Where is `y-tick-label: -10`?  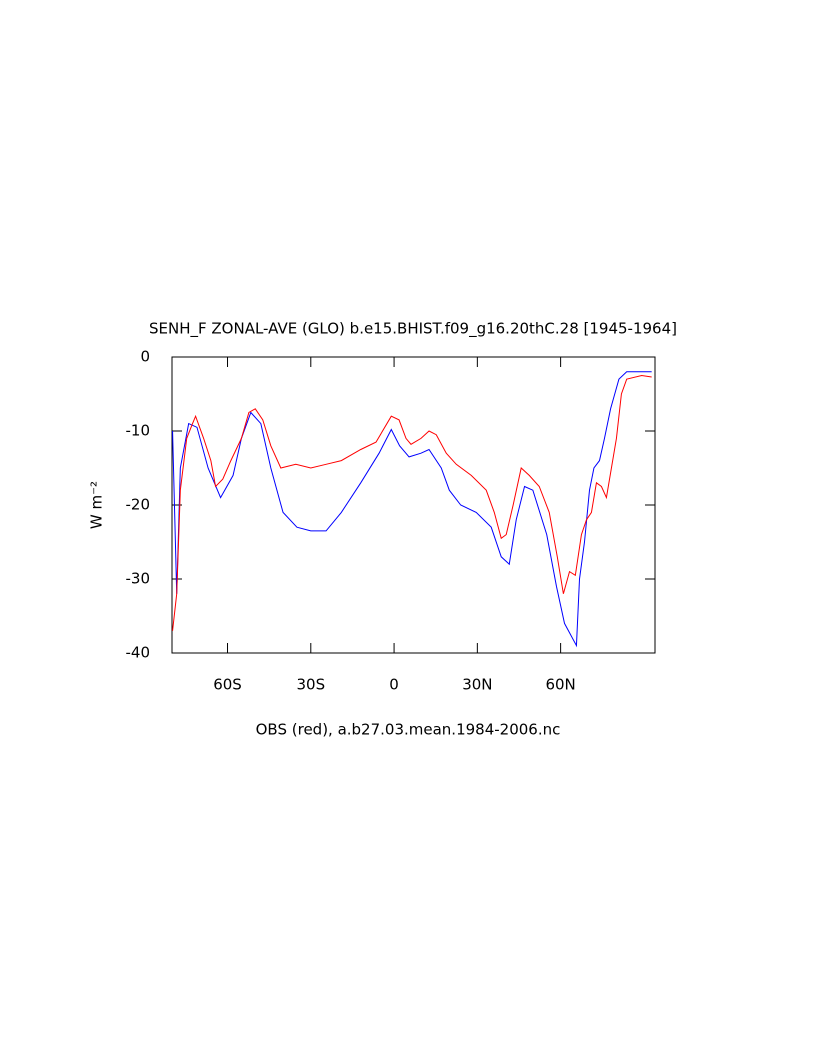 y-tick-label: -10 is located at coordinates (138, 431).